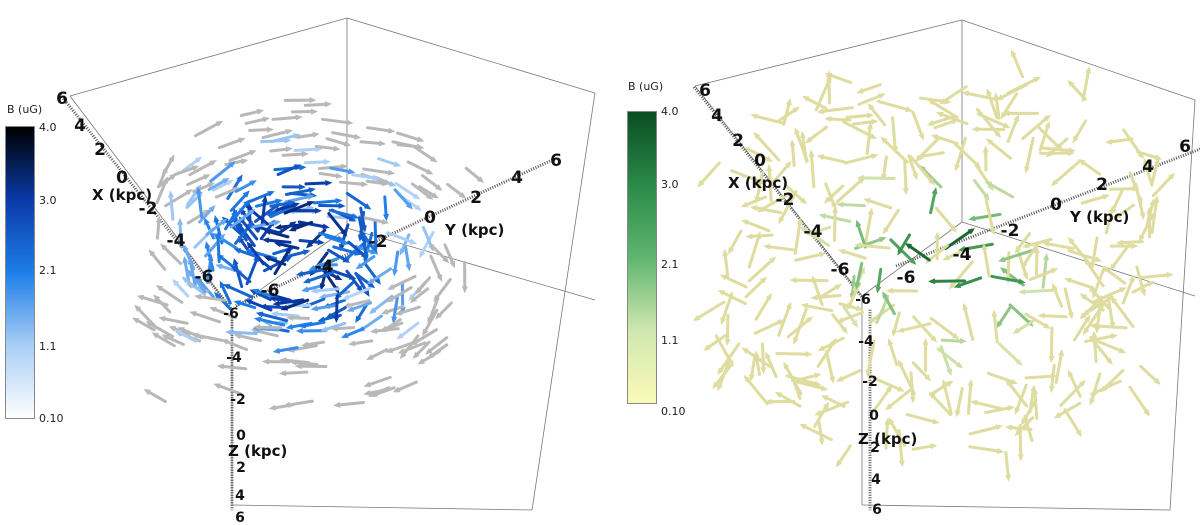  What do you see at coordinates (324, 267) in the screenshot?
I see `y-axis-tick-label: -4` at bounding box center [324, 267].